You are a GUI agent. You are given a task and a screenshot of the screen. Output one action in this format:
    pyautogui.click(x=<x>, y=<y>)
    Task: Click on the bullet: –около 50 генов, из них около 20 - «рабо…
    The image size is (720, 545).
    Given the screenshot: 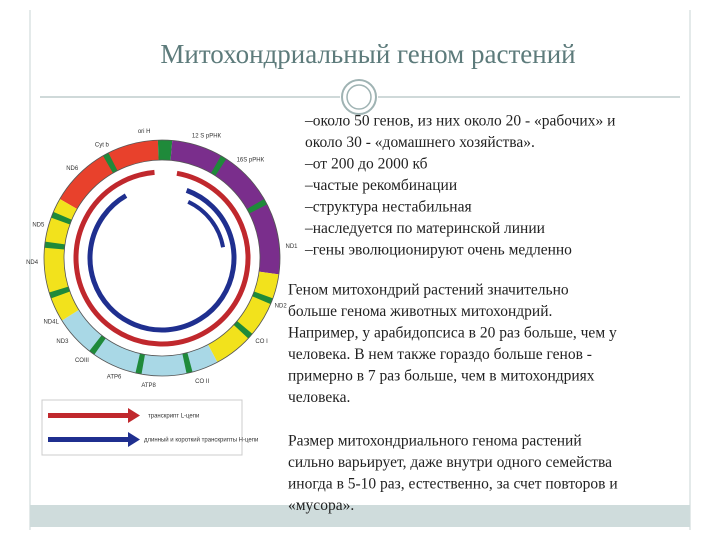 What is the action you would take?
    pyautogui.click(x=459, y=121)
    